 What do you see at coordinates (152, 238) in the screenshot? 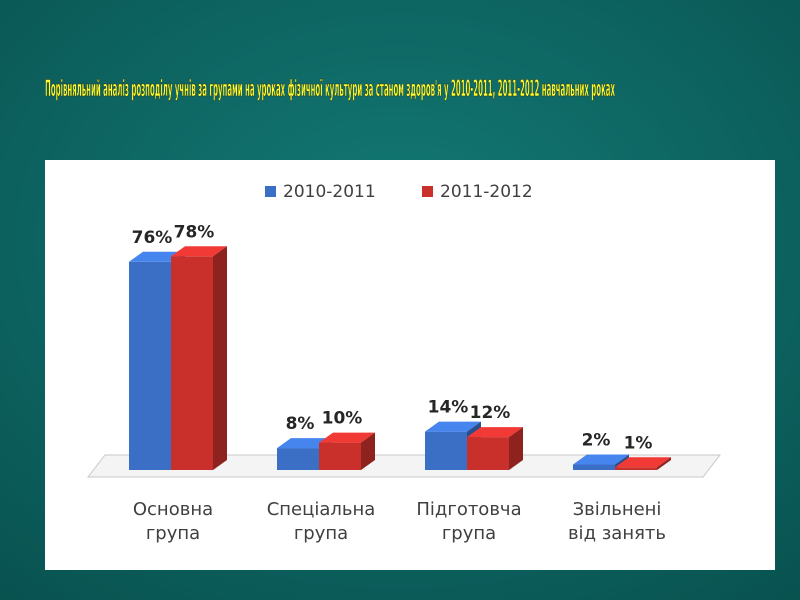
I see `value-label: 76%` at bounding box center [152, 238].